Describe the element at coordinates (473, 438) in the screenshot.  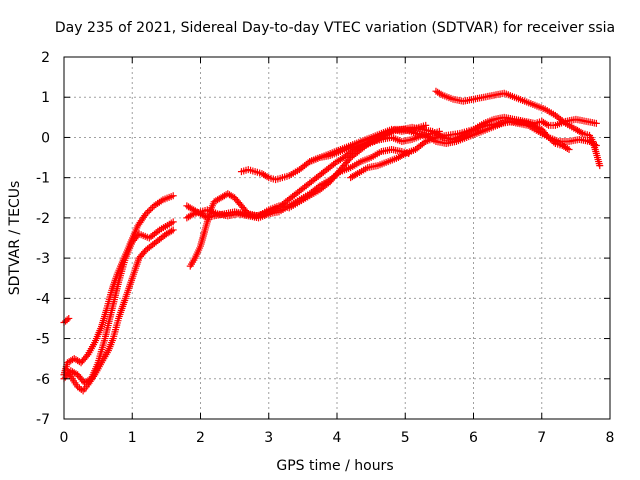
I see `x-tick-label: 6` at that location.